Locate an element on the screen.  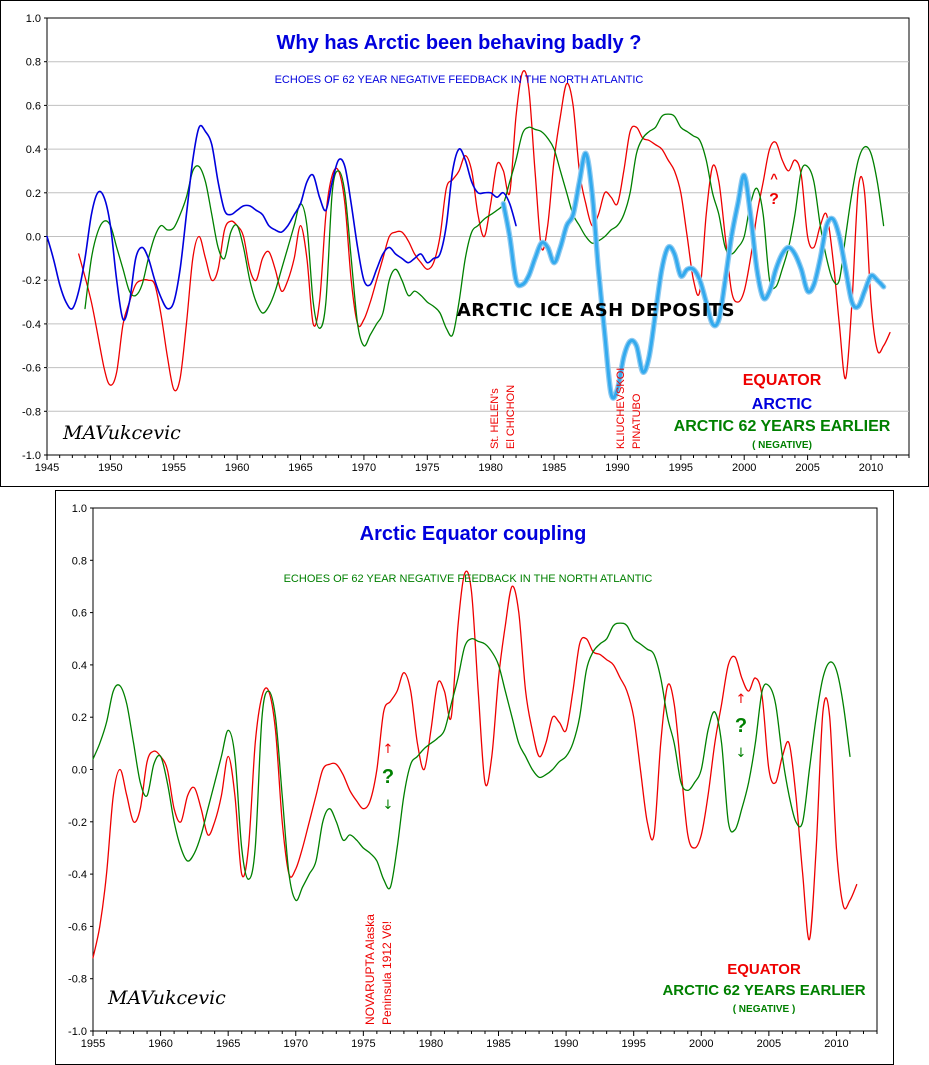
annotation-ice-ash-deposits: ARCTIC ICE ASH DEPOSITS is located at coordinates (596, 310).